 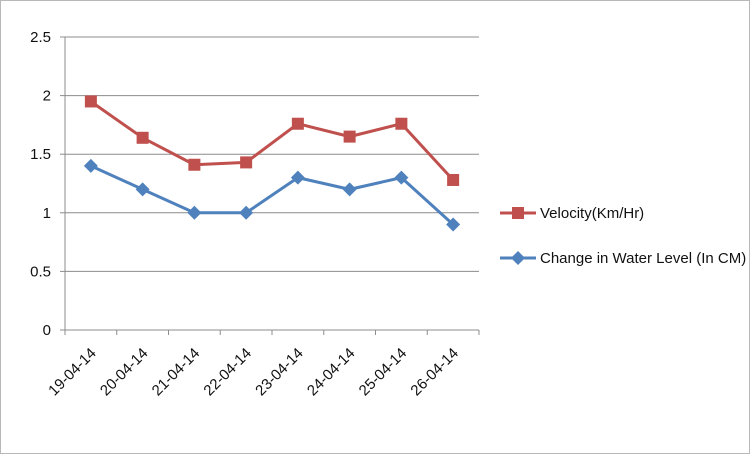 What do you see at coordinates (518, 213) in the screenshot?
I see `legend-marker-square` at bounding box center [518, 213].